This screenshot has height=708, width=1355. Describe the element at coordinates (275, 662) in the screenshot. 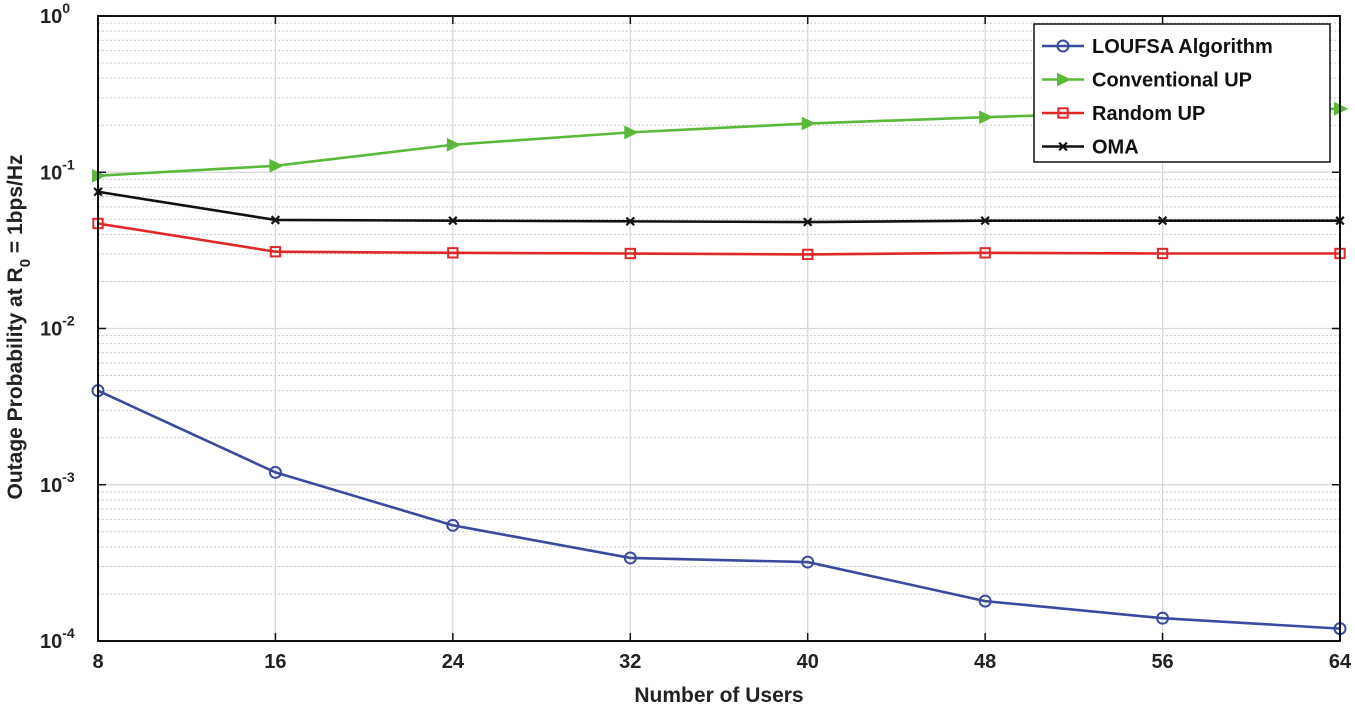

I see `x-tick-label: 16` at that location.